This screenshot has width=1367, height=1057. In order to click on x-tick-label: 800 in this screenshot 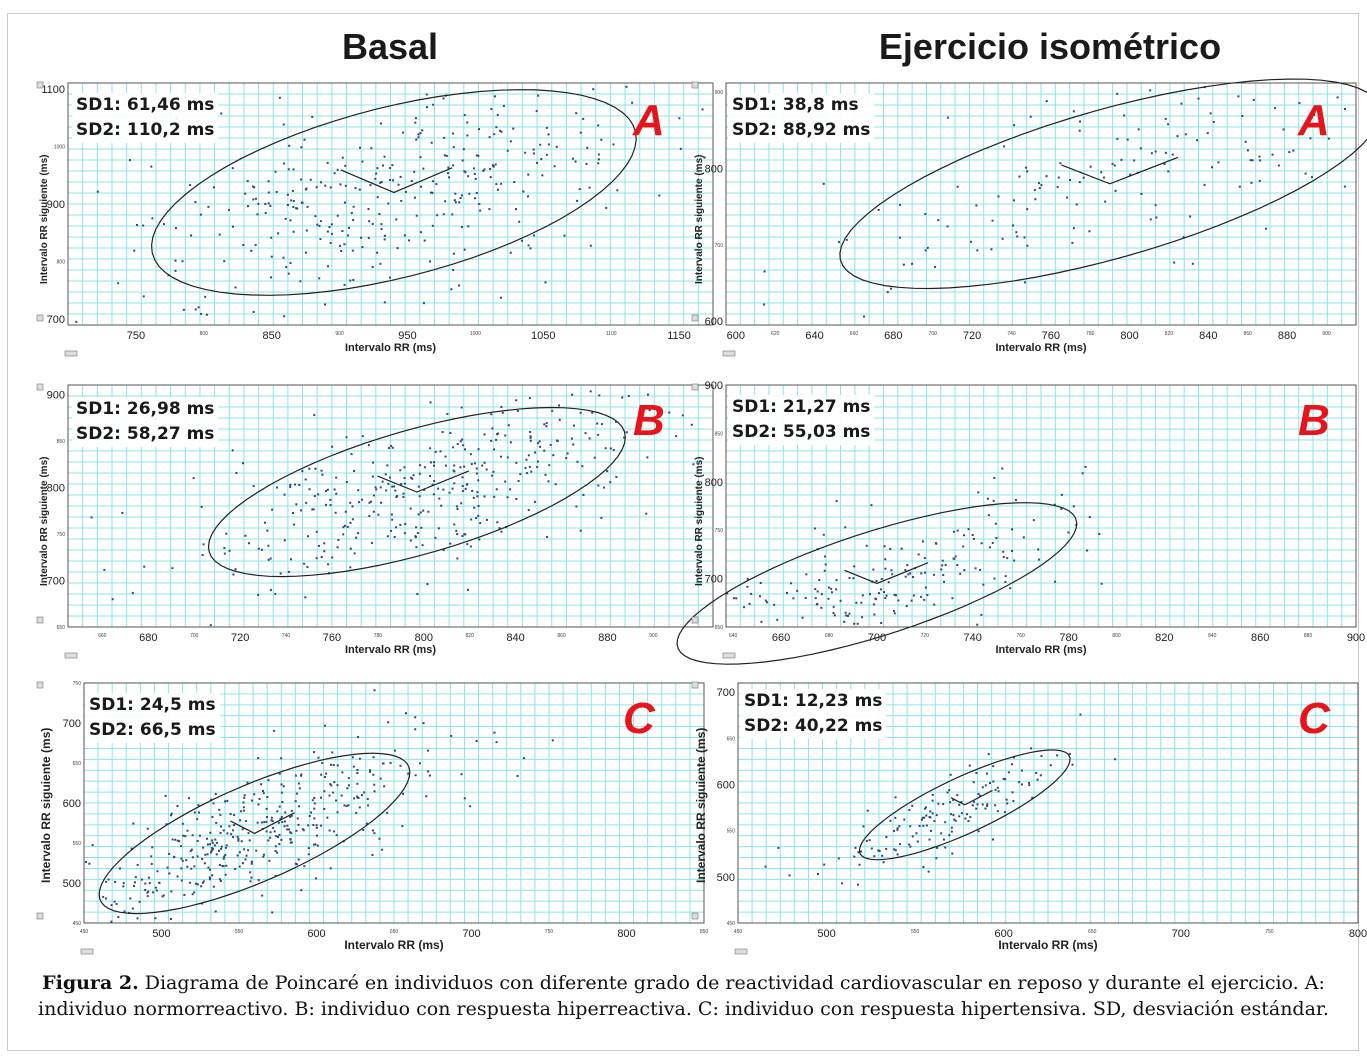, I will do `click(626, 934)`.